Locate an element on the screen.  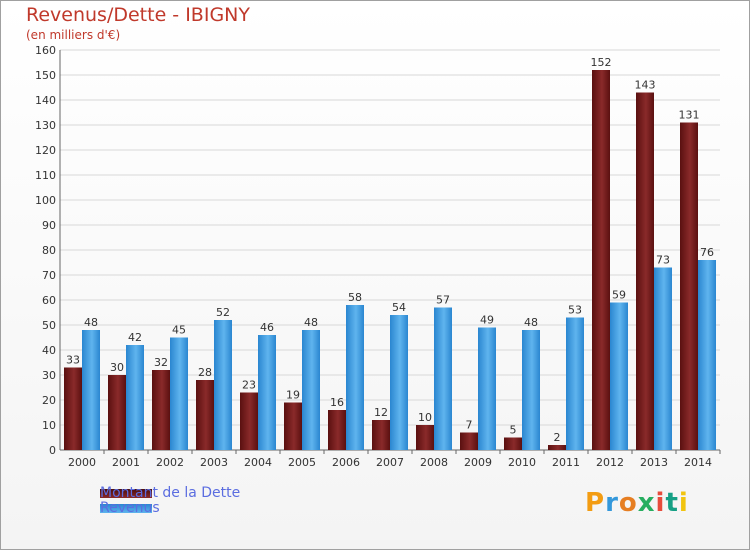
y-tick-label: 70 is located at coordinates (49, 275).